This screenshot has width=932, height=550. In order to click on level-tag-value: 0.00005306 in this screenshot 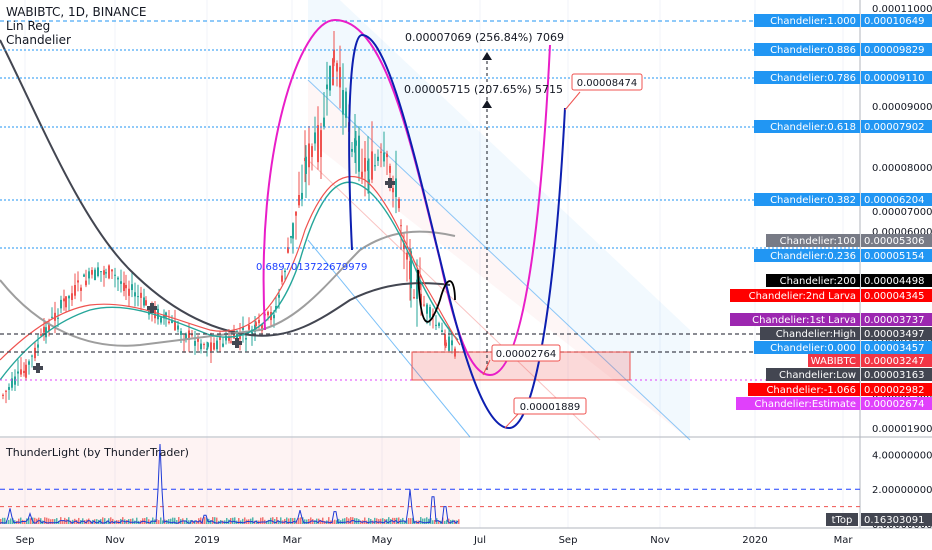, I will do `click(894, 241)`.